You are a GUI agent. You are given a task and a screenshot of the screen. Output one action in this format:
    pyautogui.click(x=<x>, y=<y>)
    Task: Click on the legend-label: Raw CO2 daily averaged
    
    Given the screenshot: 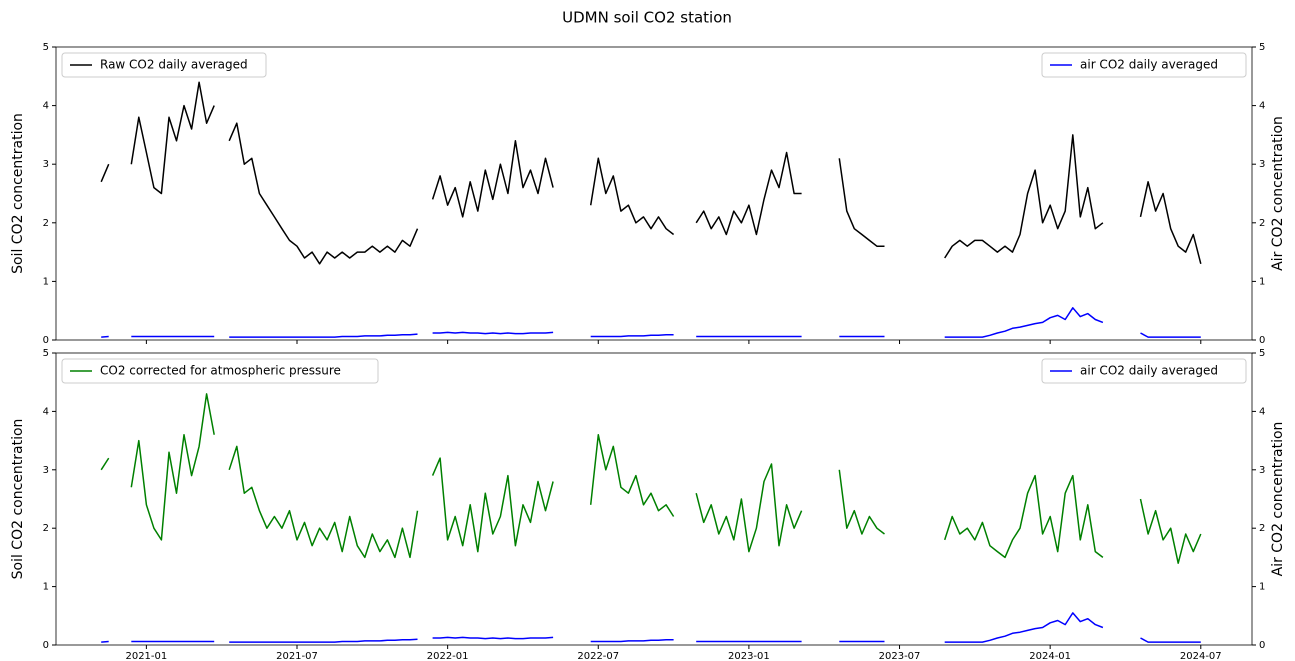 What is the action you would take?
    pyautogui.click(x=174, y=65)
    